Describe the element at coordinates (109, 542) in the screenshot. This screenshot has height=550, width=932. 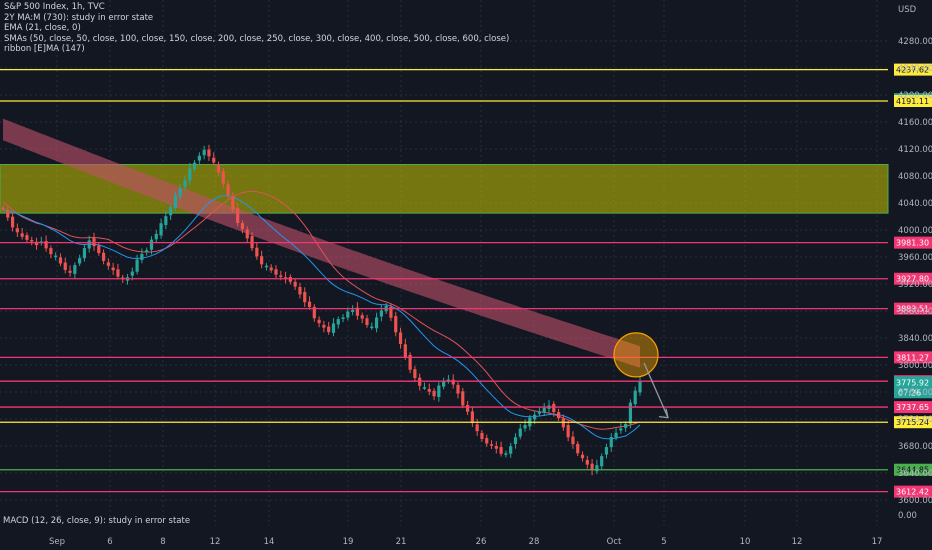
I see `x-axis-tick: 6` at that location.